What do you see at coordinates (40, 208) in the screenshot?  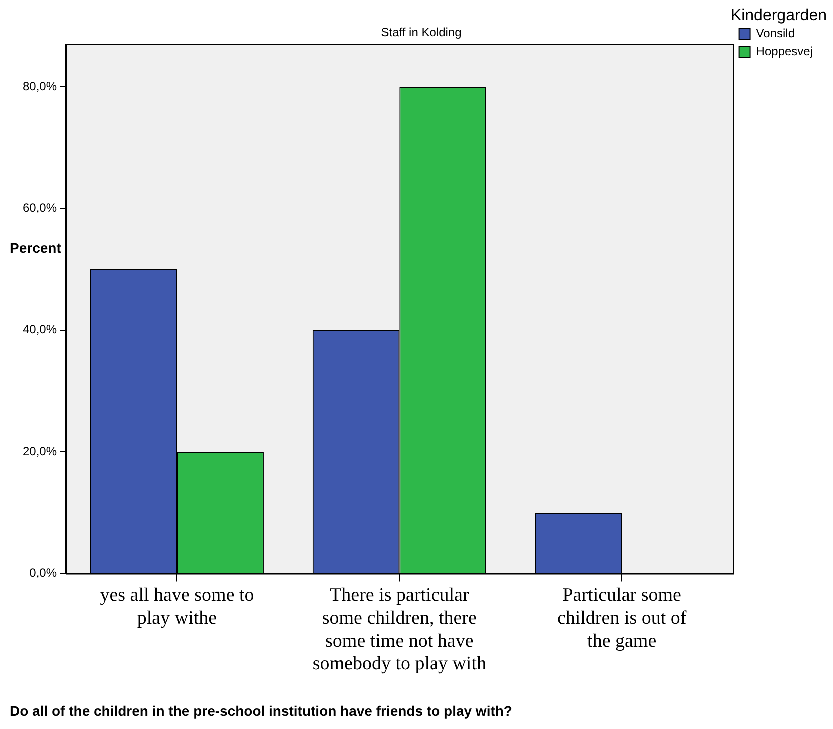 I see `y-tick-label: 60,0%` at bounding box center [40, 208].